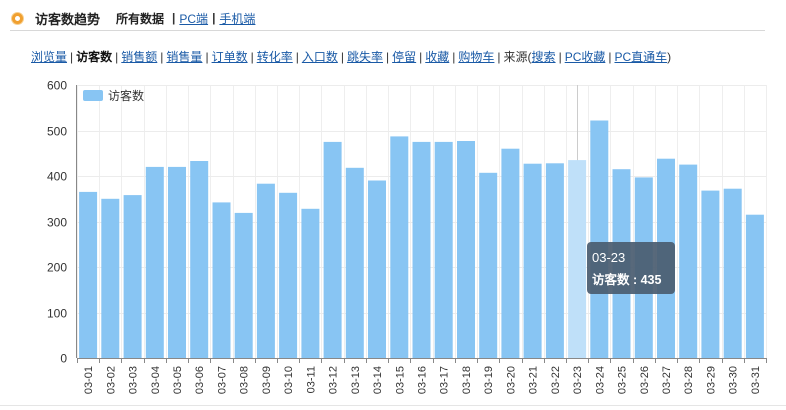  What do you see at coordinates (711, 380) in the screenshot?
I see `x-tick-label: 03-29` at bounding box center [711, 380].